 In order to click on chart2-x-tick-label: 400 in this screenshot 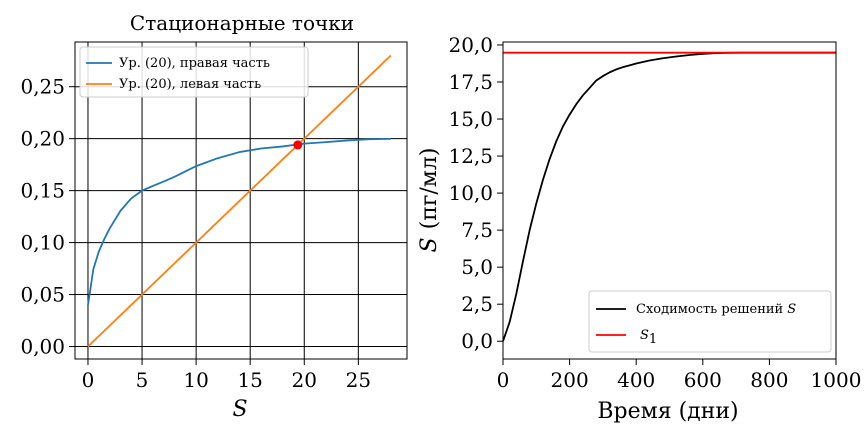, I will do `click(636, 380)`.